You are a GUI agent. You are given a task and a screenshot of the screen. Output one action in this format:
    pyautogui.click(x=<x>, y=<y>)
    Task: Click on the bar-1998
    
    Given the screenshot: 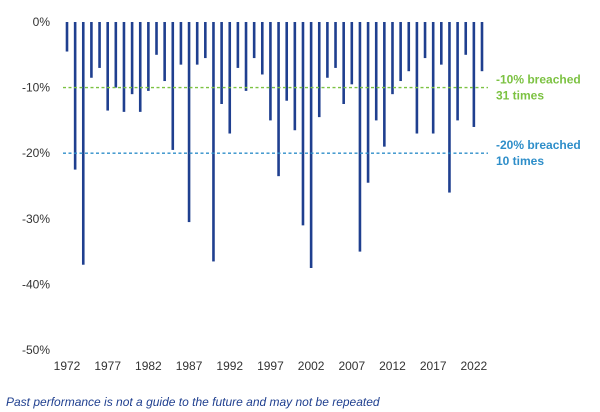 What is the action you would take?
    pyautogui.click(x=278, y=99)
    